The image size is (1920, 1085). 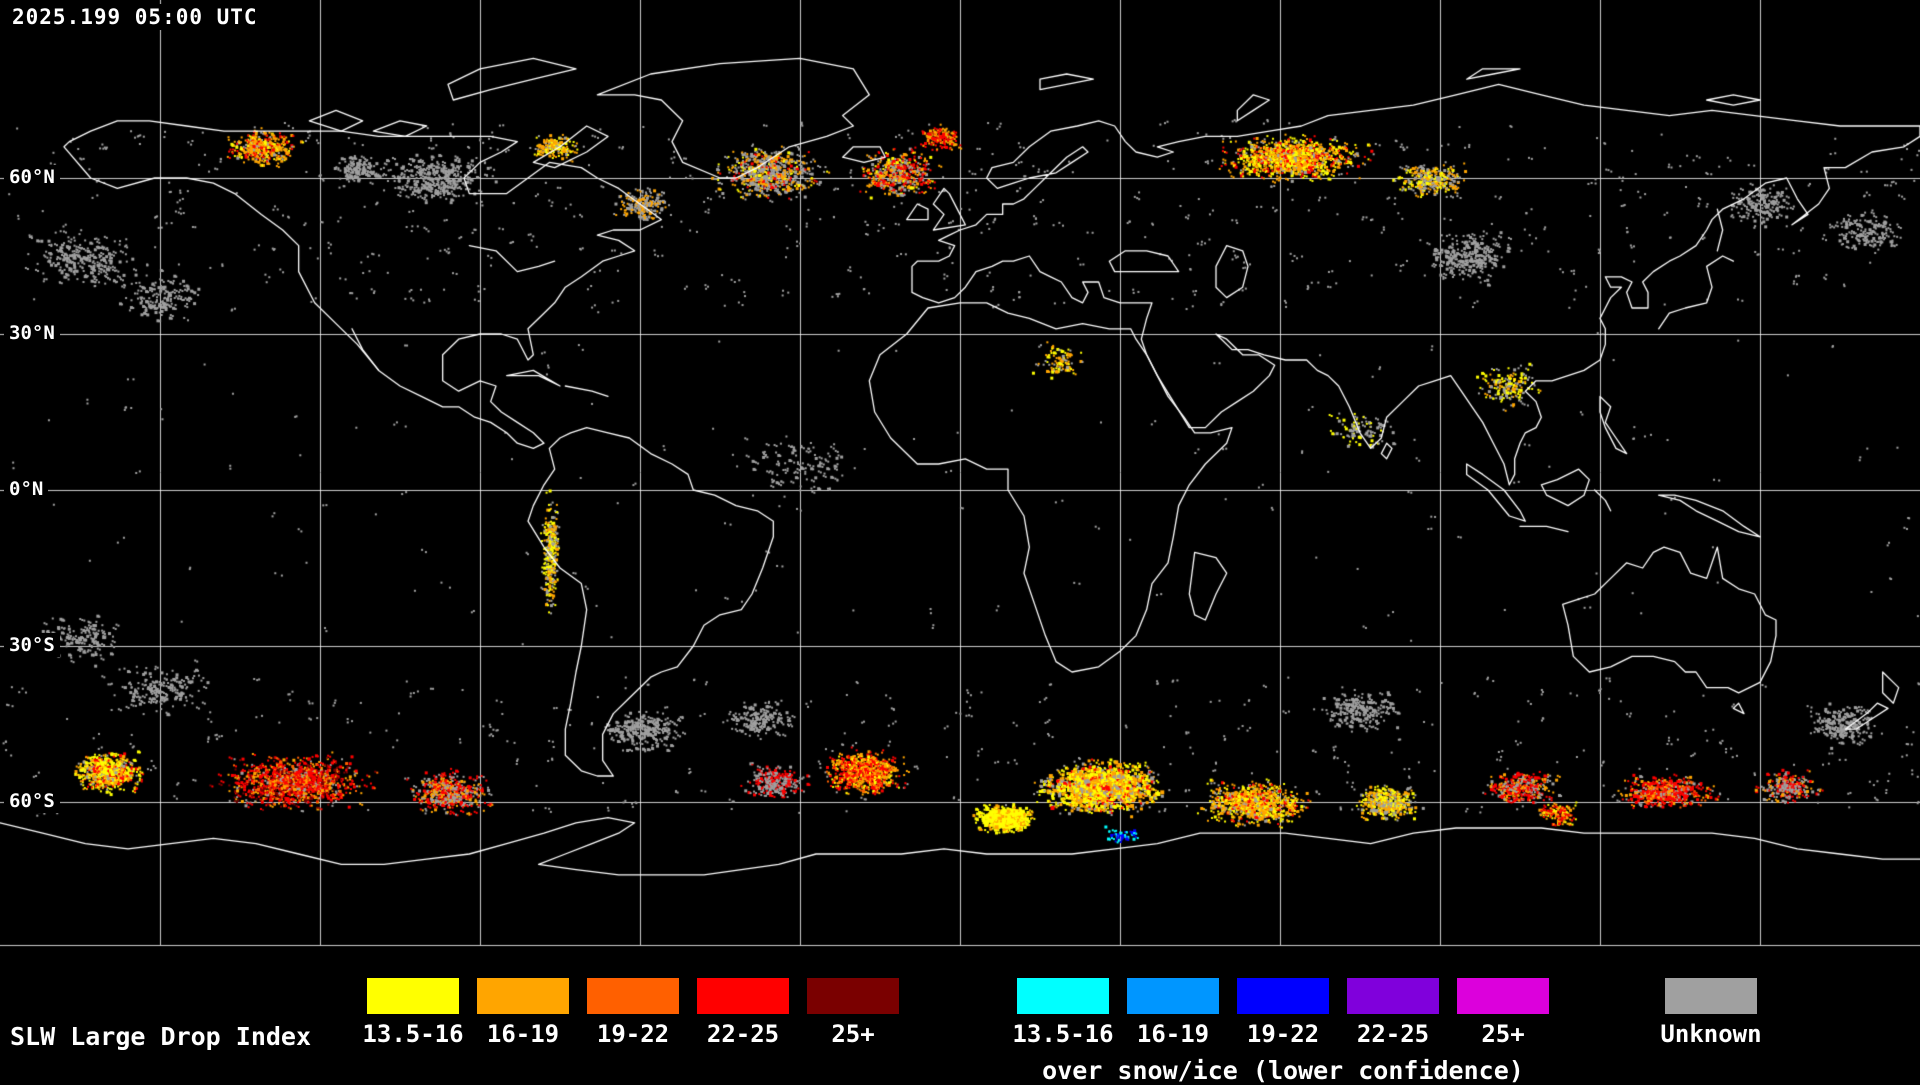 I want to click on lat-label-30s: 30°S, so click(x=32, y=645).